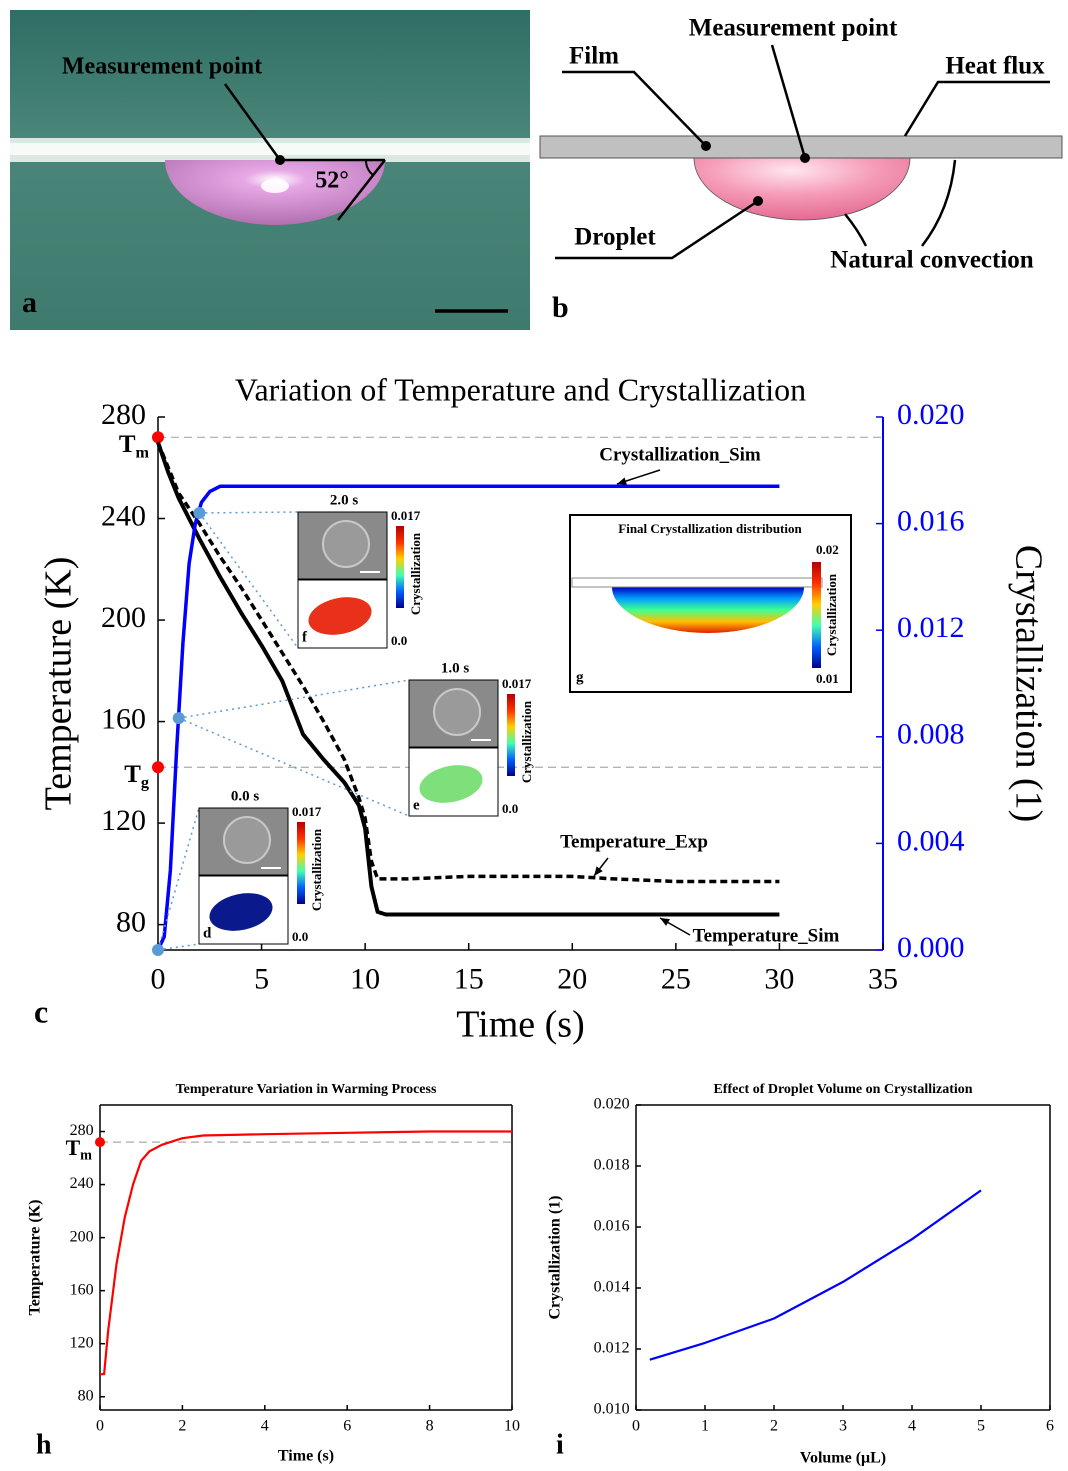 The image size is (1068, 1471). What do you see at coordinates (779, 978) in the screenshot?
I see `x-tick-label: 30` at bounding box center [779, 978].